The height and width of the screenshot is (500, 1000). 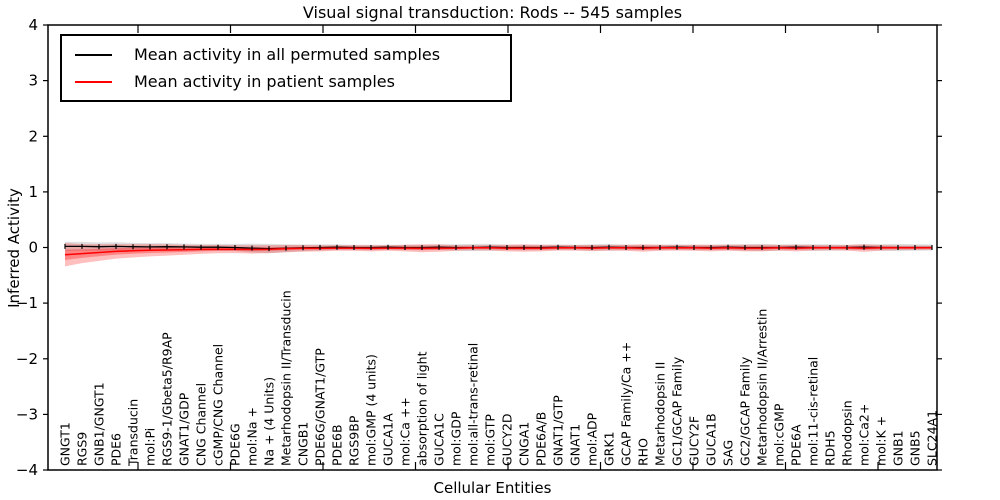 I want to click on category-label: mol:GMP (4 units), so click(x=371, y=410).